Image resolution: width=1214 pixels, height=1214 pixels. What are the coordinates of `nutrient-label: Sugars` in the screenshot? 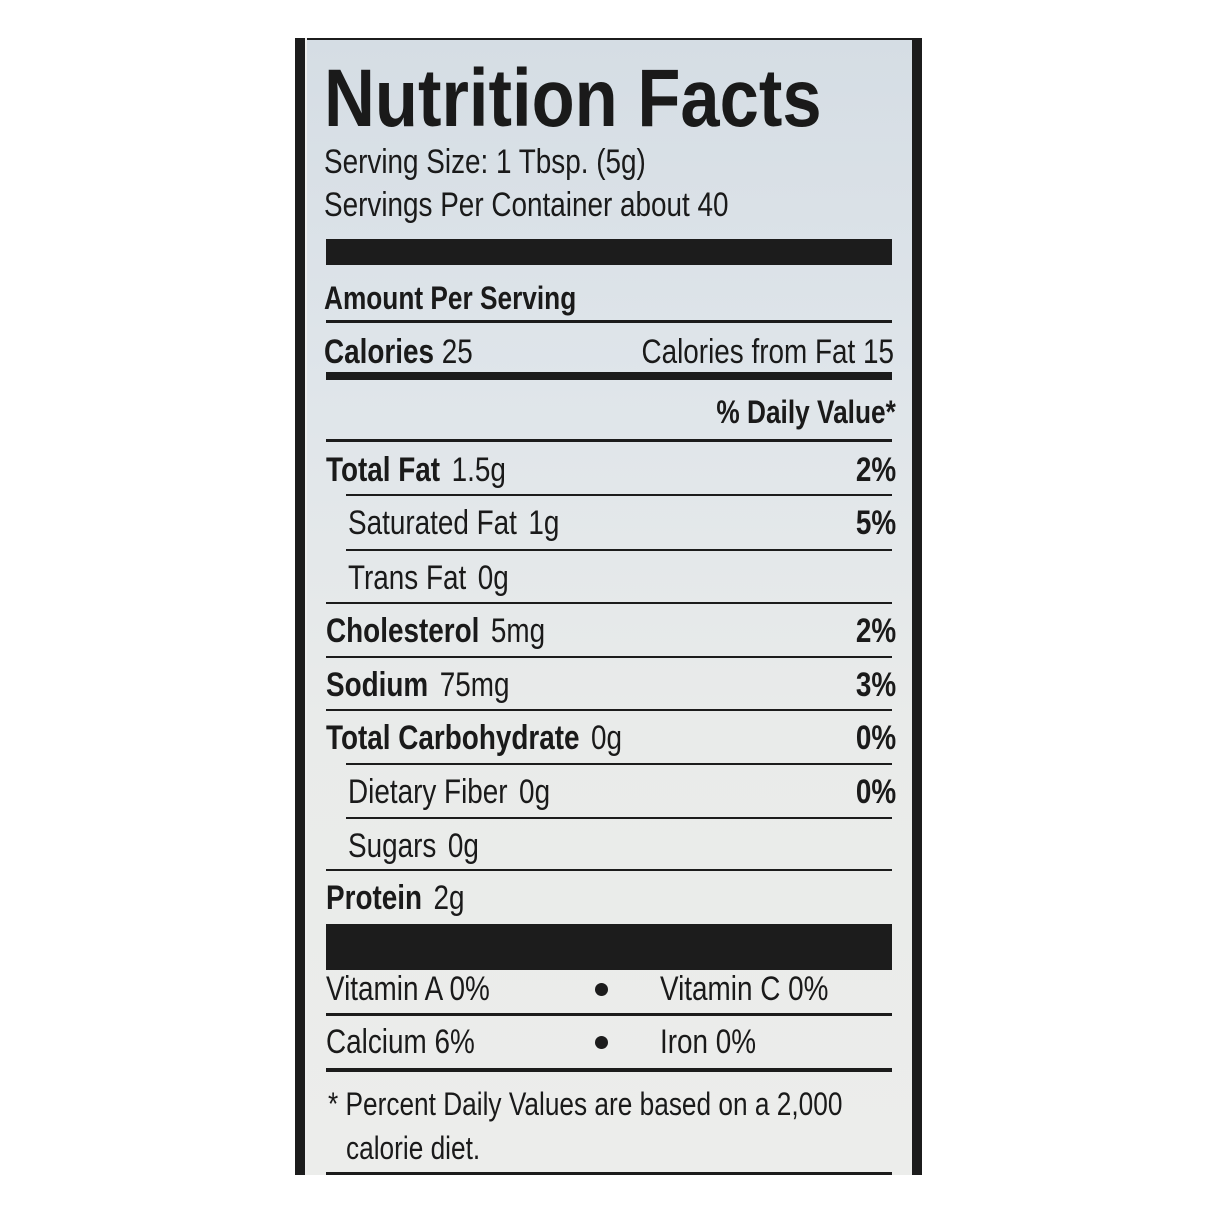 It's located at (392, 846).